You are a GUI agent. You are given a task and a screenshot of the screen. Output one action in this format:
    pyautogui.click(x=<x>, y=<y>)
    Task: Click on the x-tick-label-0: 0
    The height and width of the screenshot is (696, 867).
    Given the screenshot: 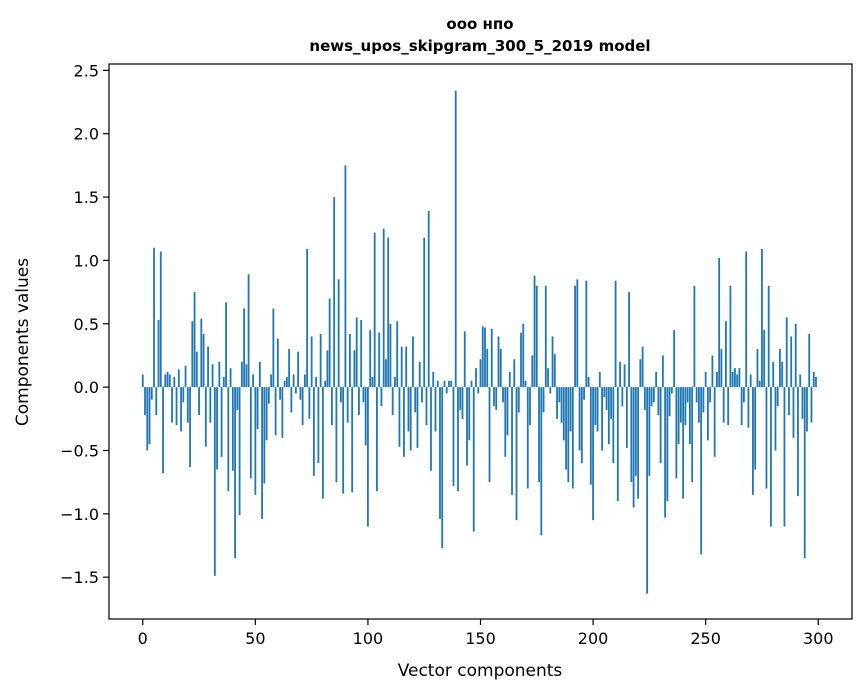 What is the action you would take?
    pyautogui.click(x=143, y=638)
    